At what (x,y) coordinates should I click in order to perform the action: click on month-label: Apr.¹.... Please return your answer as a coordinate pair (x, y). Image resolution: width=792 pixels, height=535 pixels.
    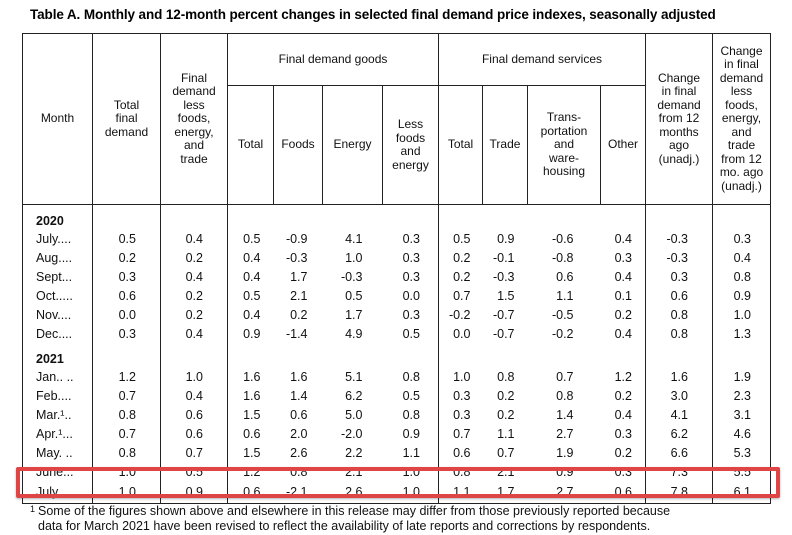
    Looking at the image, I should click on (54, 433).